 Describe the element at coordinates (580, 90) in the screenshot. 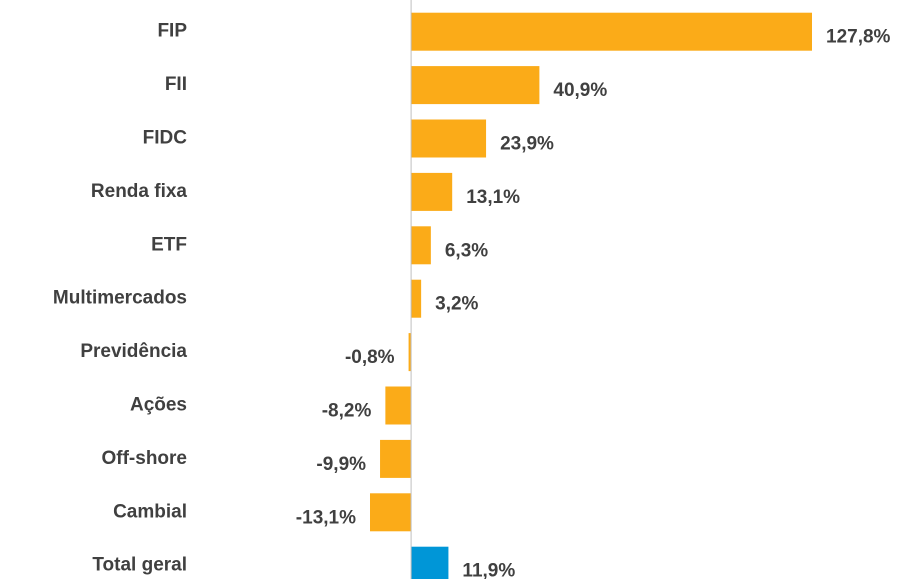

I see `value-label: 40,9%` at that location.